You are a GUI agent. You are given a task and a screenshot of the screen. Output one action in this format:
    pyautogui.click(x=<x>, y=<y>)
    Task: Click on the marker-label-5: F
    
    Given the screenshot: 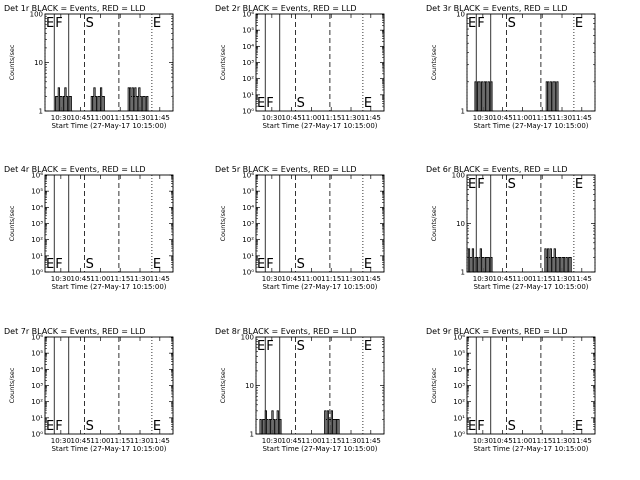 What is the action you would take?
    pyautogui.click(x=269, y=264)
    